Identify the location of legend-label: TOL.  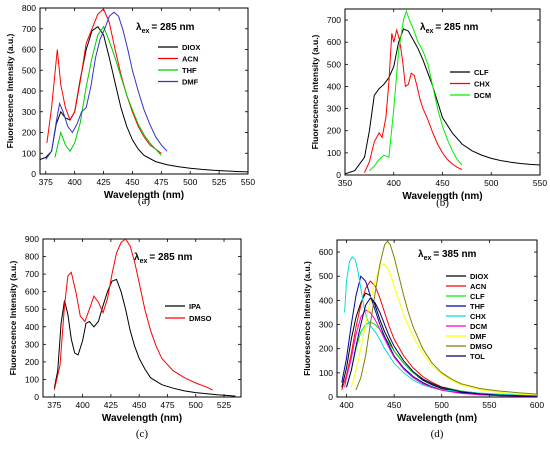
(477, 356).